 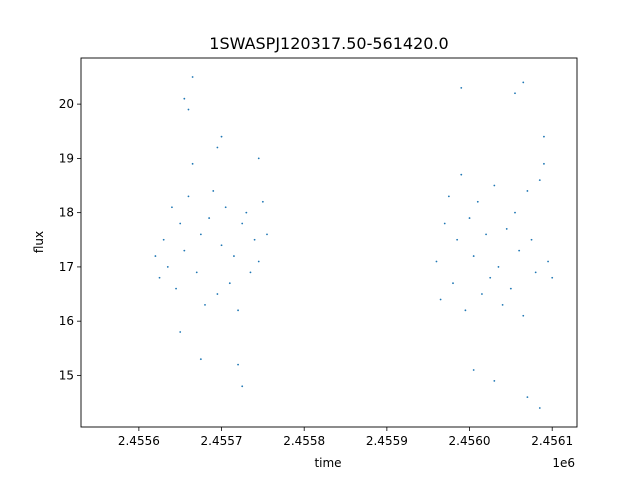 I want to click on x-tick-label: 2.4556, so click(x=139, y=441).